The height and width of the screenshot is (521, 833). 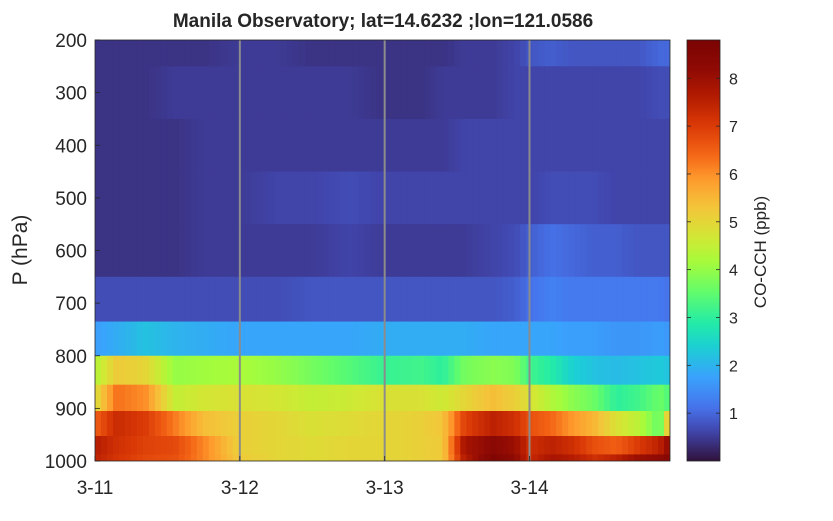 What do you see at coordinates (733, 366) in the screenshot?
I see `colorbar-tick-label: 2` at bounding box center [733, 366].